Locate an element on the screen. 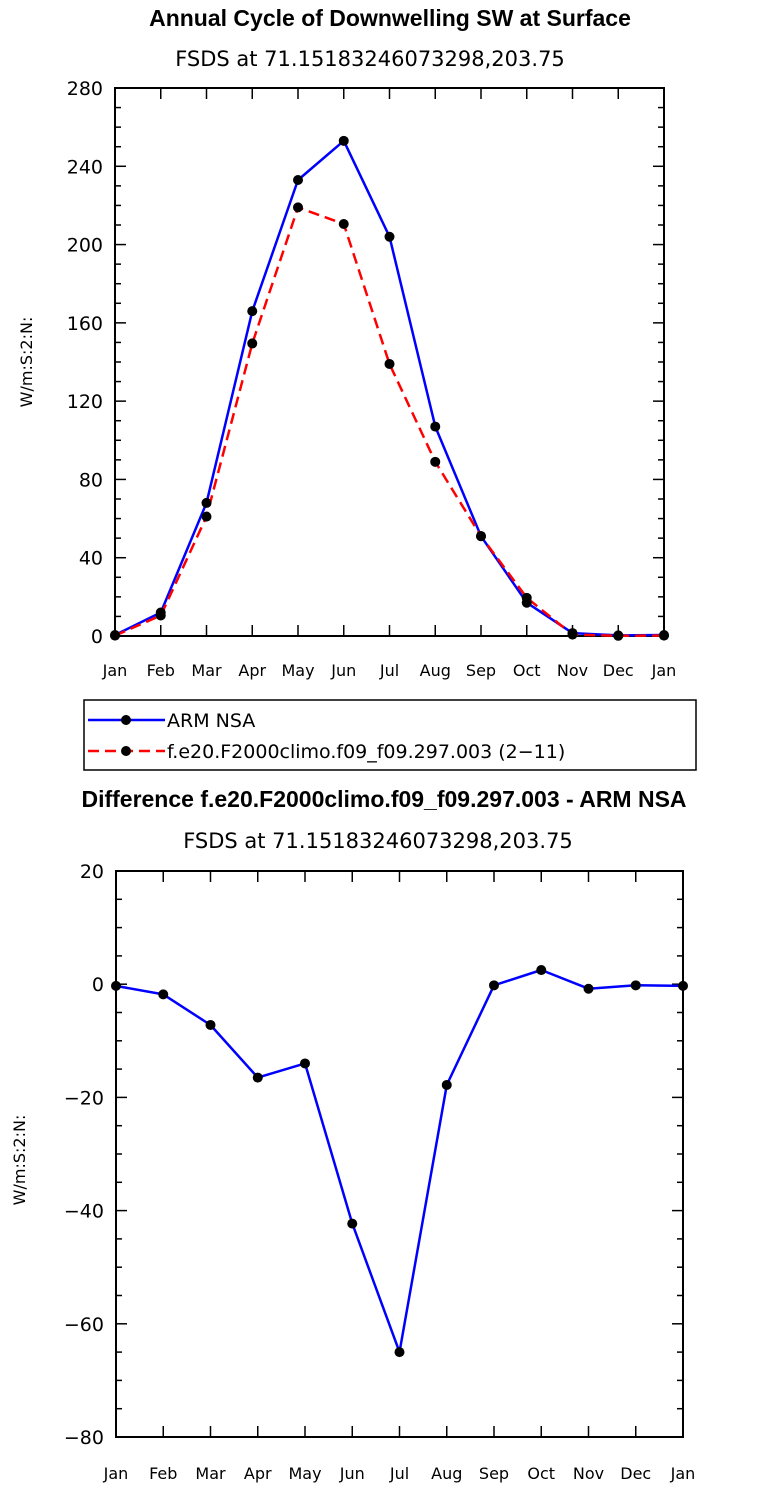 The image size is (779, 1490). y-tick-label: 80 is located at coordinates (91, 480).